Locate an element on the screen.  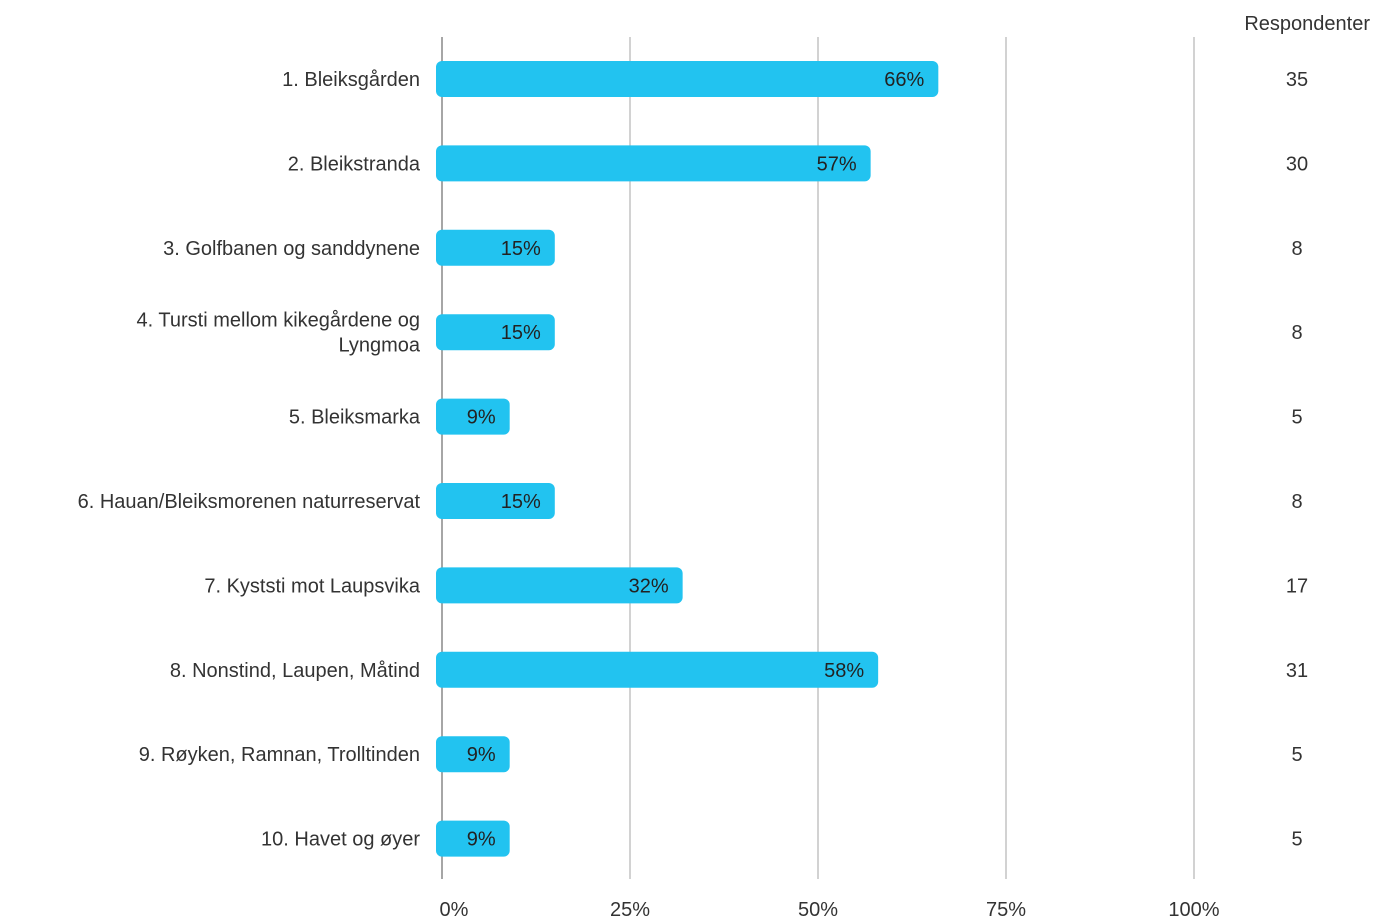
data-label: 58% is located at coordinates (844, 671).